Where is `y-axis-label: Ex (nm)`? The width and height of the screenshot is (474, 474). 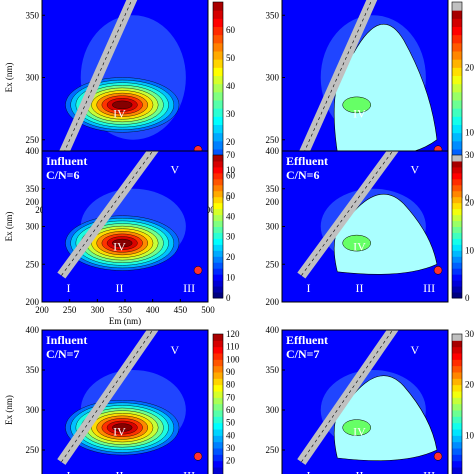
y-axis-label: Ex (nm) is located at coordinates (9, 78).